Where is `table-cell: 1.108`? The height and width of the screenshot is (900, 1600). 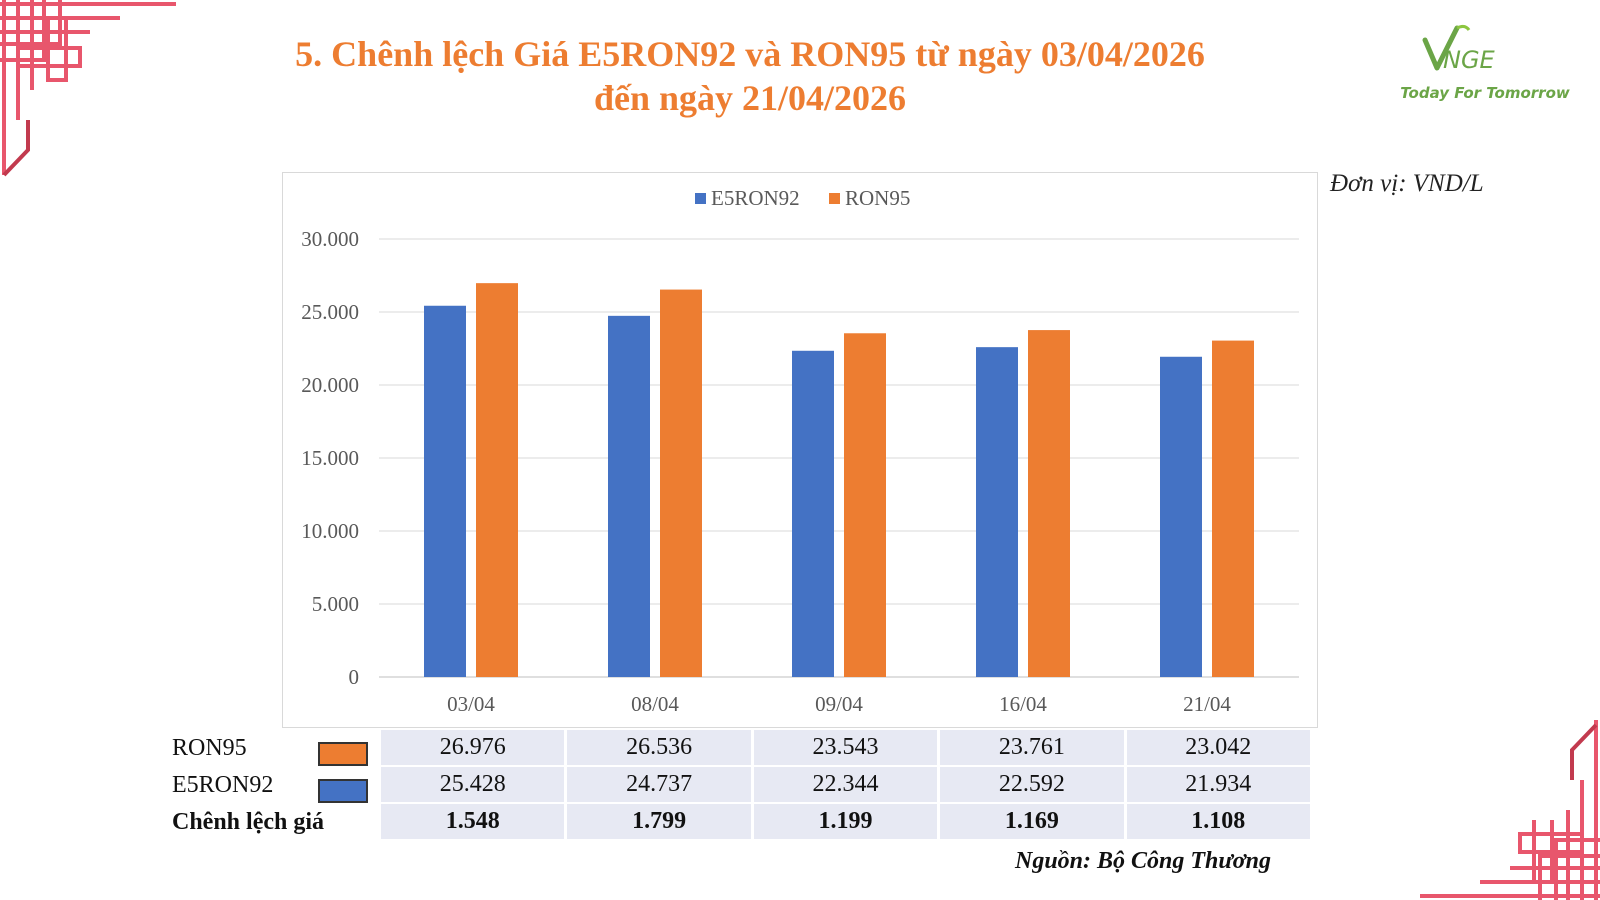 table-cell: 1.108 is located at coordinates (1216, 822).